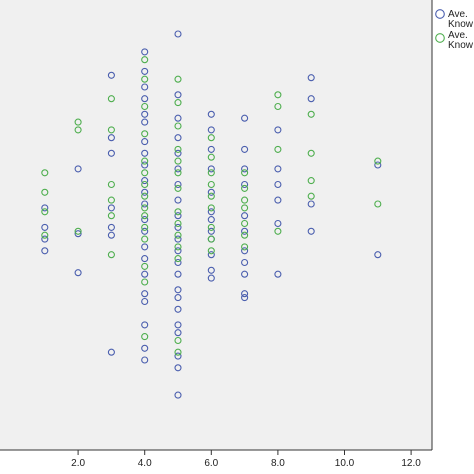 Image resolution: width=474 pixels, height=474 pixels. Describe the element at coordinates (145, 463) in the screenshot. I see `x-tick-label: 4.0` at that location.